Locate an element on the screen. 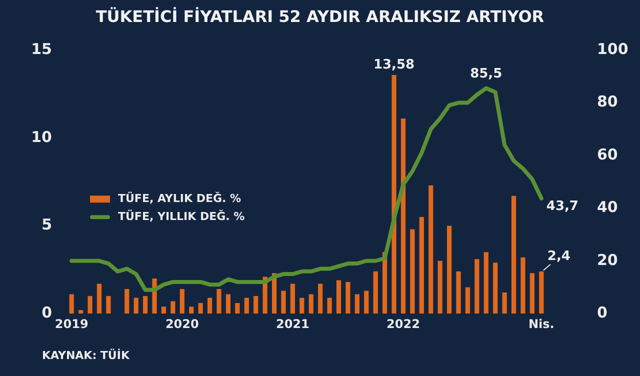 The image size is (640, 376). y2-tick-label: 20 is located at coordinates (607, 259).